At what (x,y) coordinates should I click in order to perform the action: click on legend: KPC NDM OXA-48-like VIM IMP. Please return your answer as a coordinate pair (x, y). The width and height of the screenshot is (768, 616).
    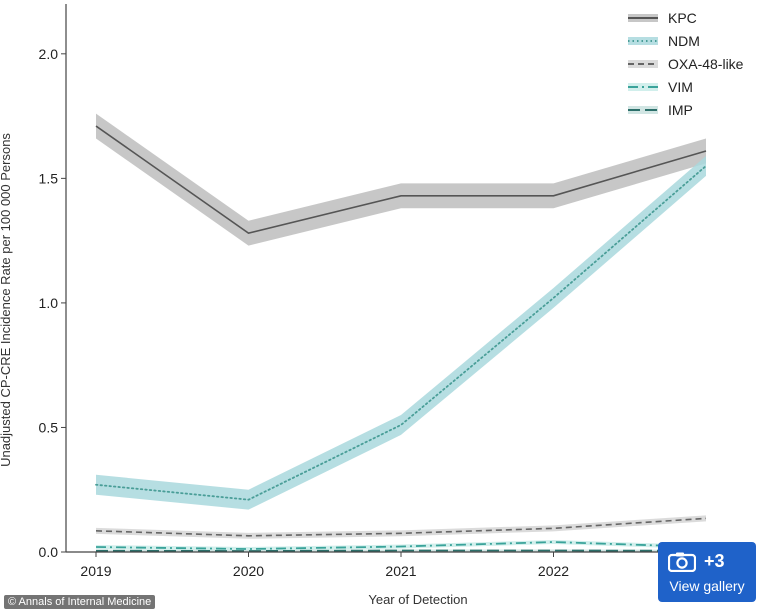
    Looking at the image, I should click on (686, 64).